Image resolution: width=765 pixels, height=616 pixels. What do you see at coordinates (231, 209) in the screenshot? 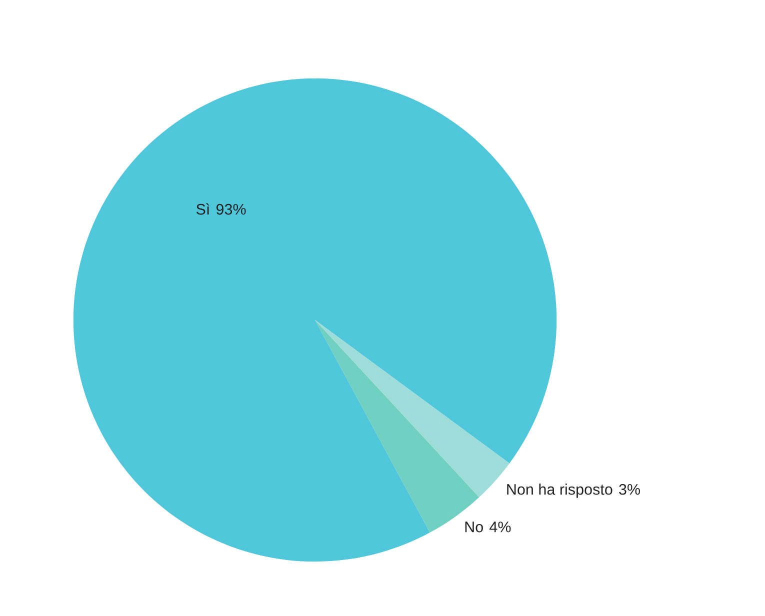
I see `data-label: 93%` at bounding box center [231, 209].